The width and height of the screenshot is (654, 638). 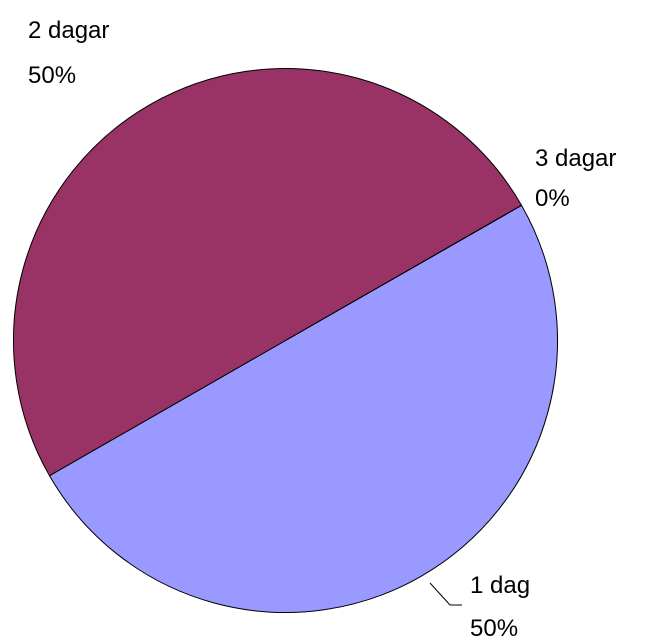 I want to click on pie-slice, so click(x=403, y=272).